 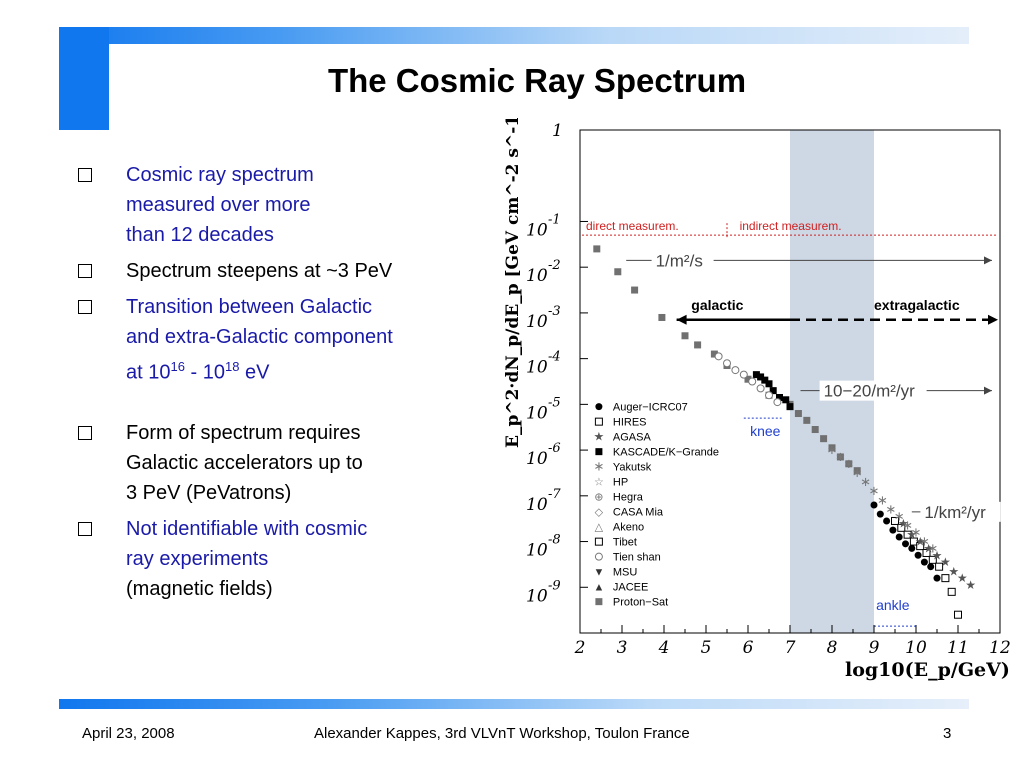 I want to click on y-tick-label: -2, so click(x=554, y=265).